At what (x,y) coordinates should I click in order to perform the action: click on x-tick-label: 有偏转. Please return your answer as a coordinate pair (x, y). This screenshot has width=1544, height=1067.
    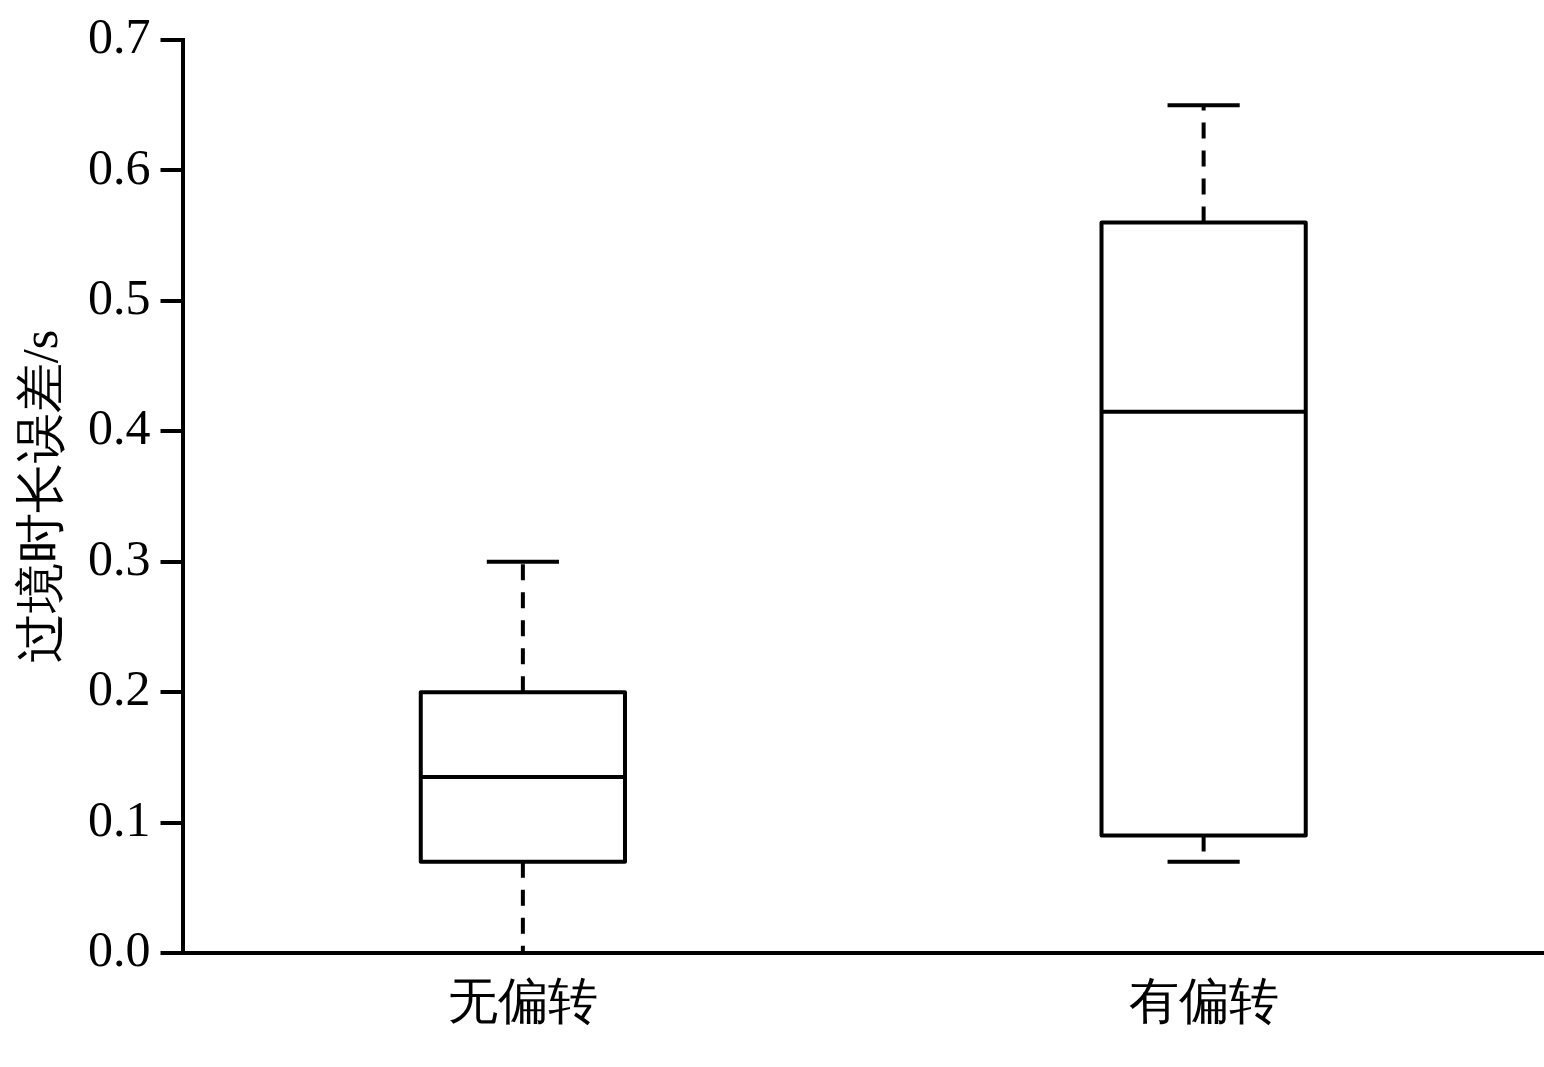
    Looking at the image, I should click on (1203, 1001).